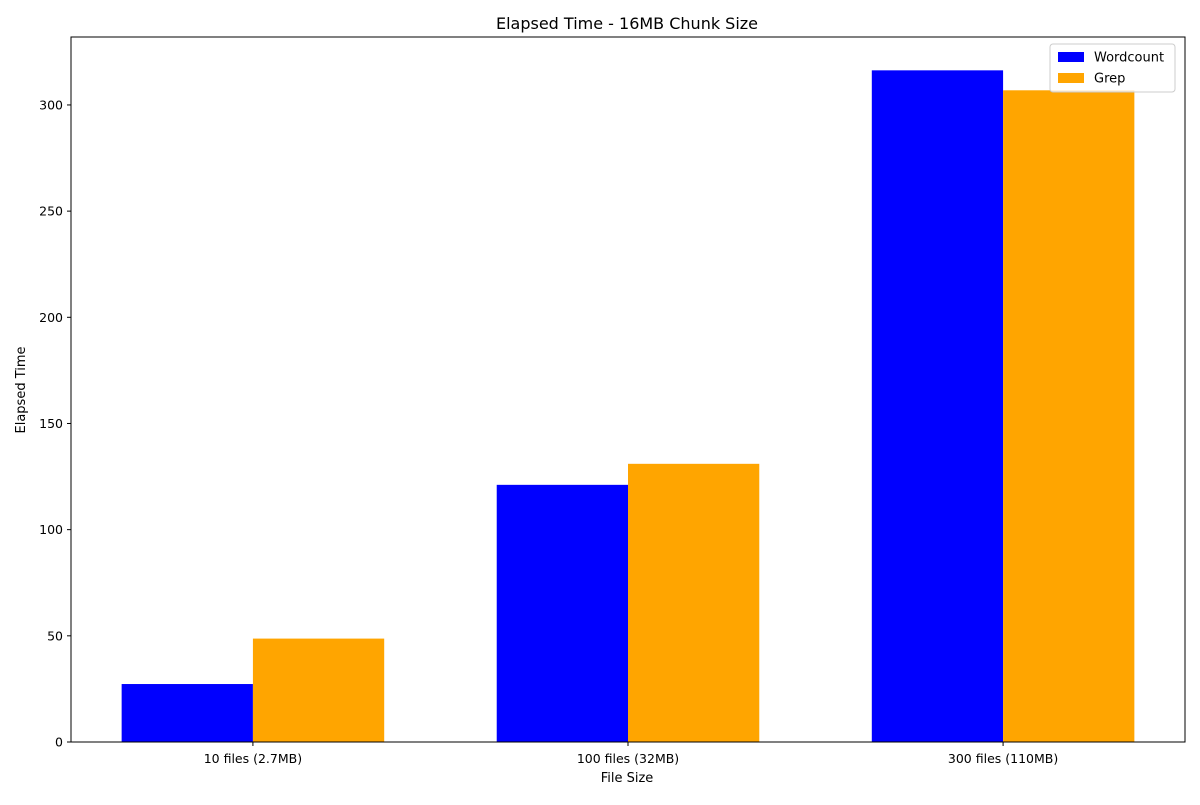  What do you see at coordinates (21, 389) in the screenshot?
I see `y-axis-label: Elapsed Time` at bounding box center [21, 389].